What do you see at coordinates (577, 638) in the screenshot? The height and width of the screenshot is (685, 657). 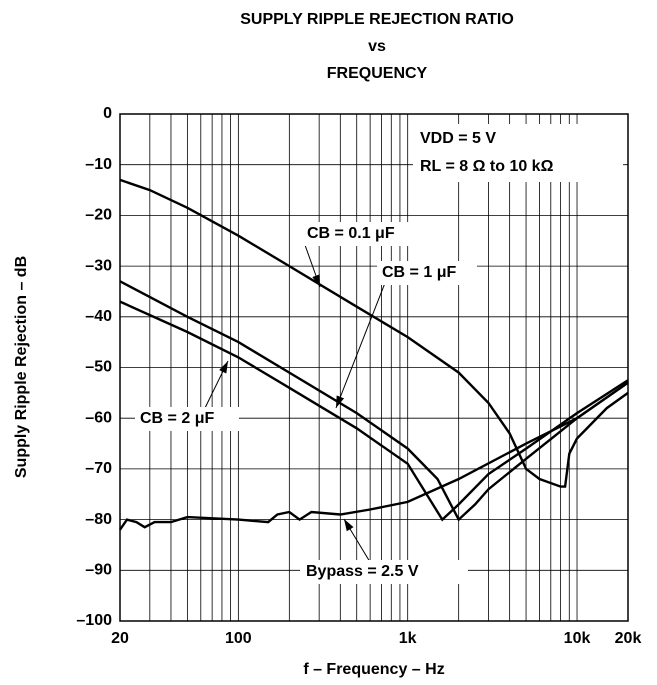 I see `x-tick-label: 10k` at bounding box center [577, 638].